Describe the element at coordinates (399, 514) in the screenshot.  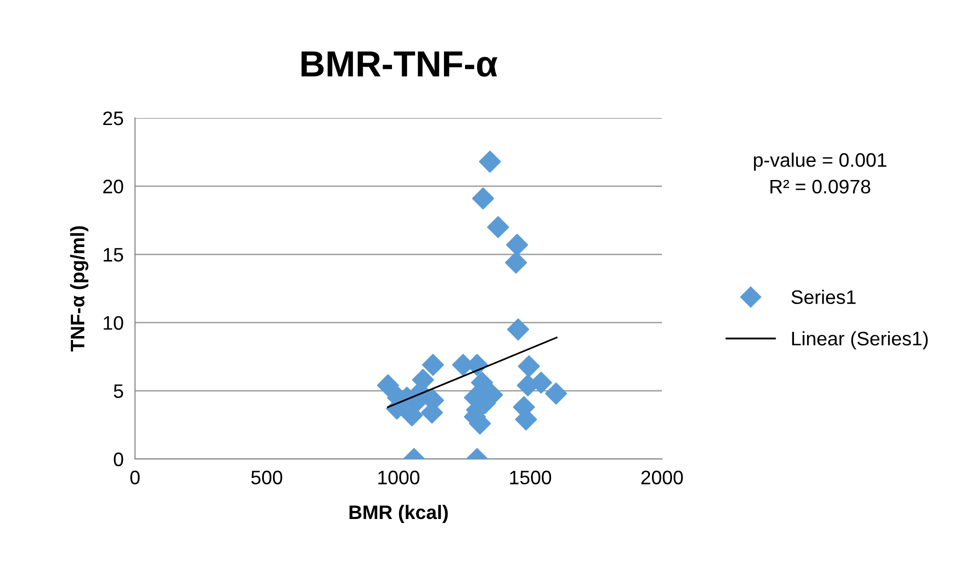
I see `x-axis-title: BMR (kcal)` at that location.